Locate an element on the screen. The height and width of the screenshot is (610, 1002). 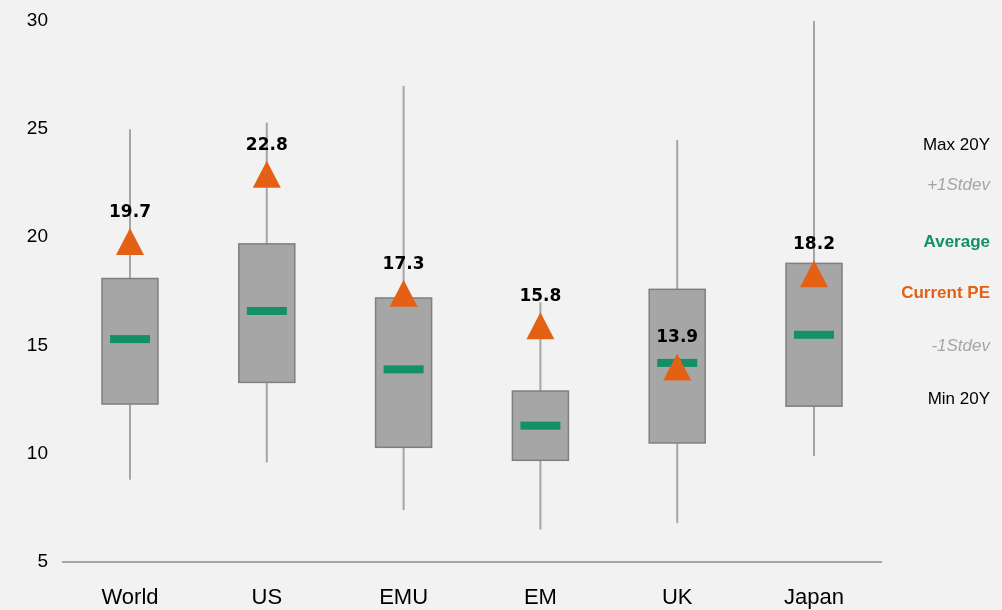
data-label: 17.3 is located at coordinates (403, 262).